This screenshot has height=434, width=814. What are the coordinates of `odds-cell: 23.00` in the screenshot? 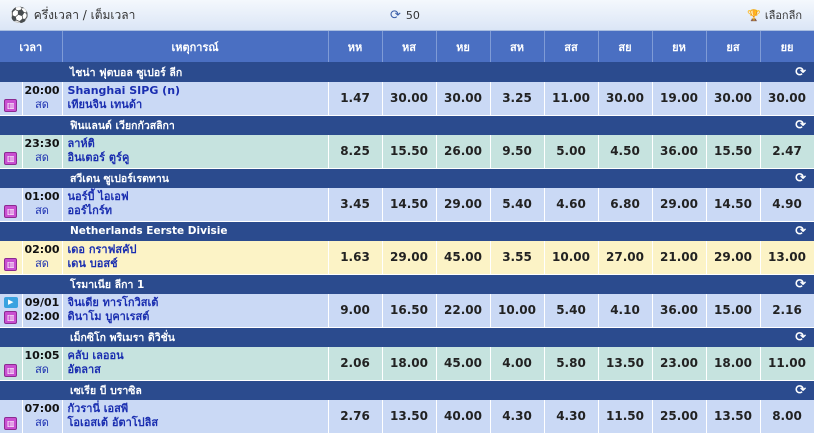 It's located at (679, 364).